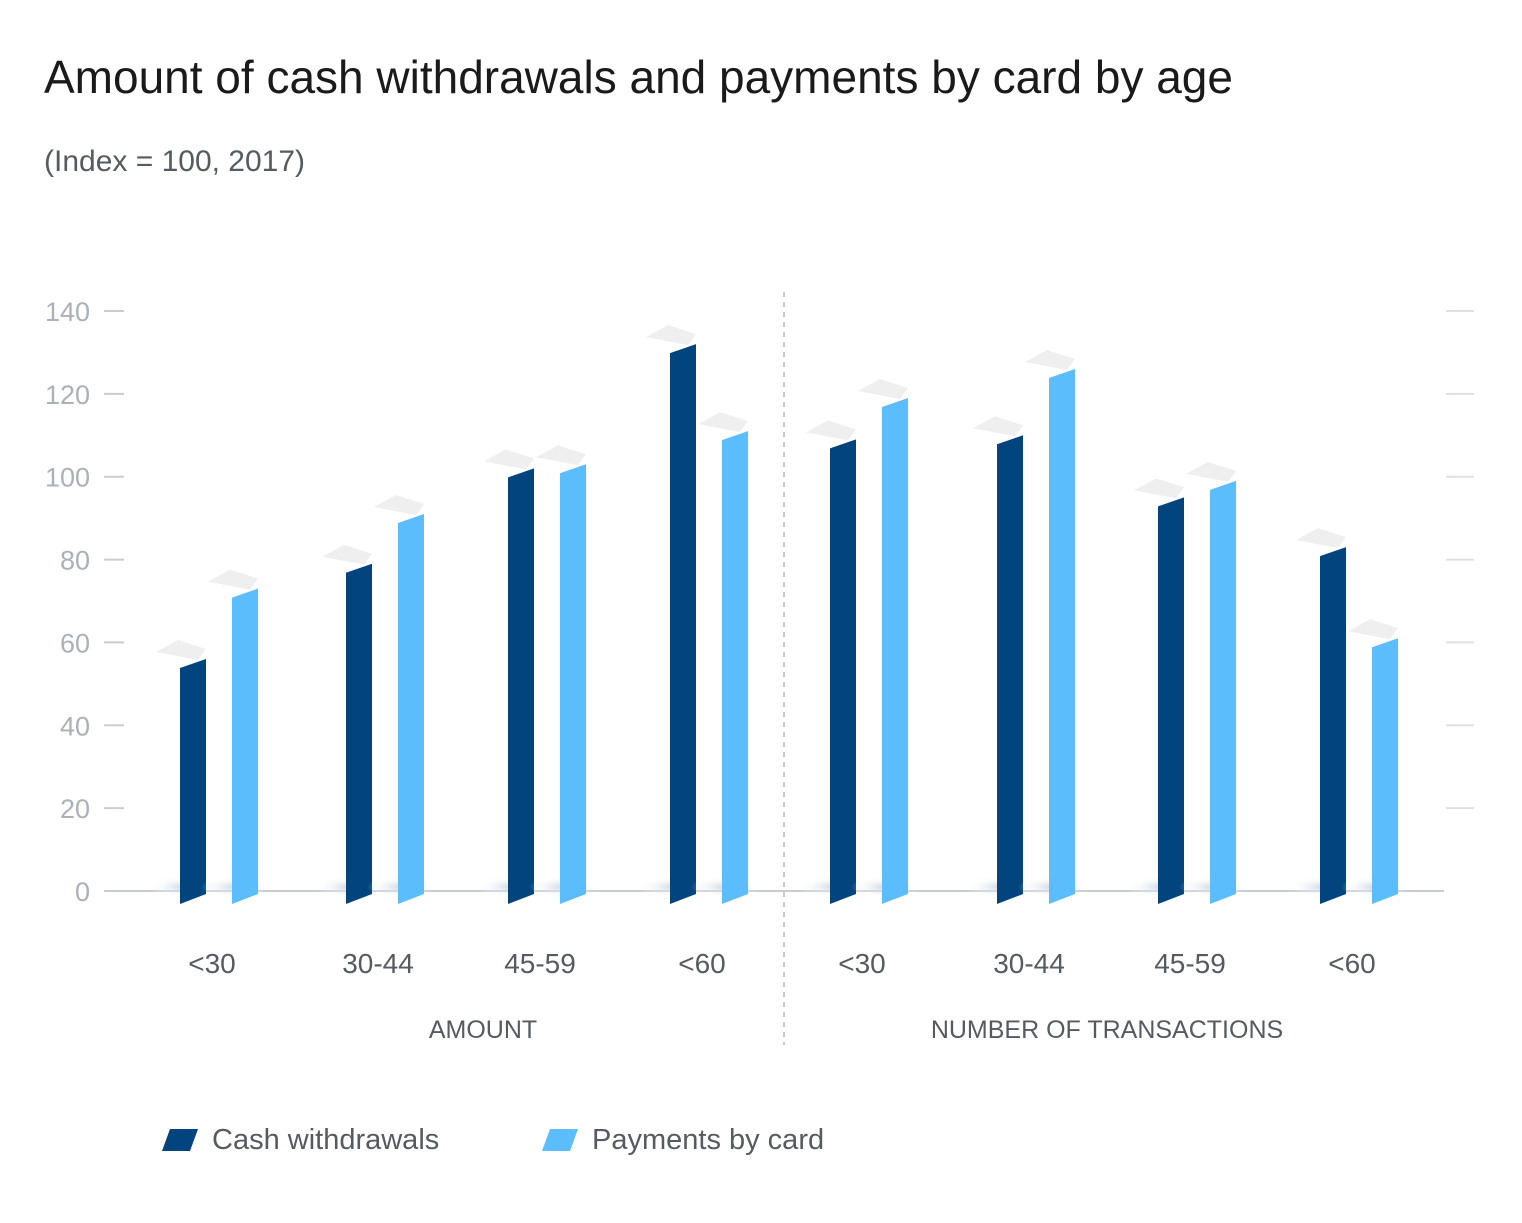  What do you see at coordinates (483, 1030) in the screenshot?
I see `x-group-label: AMOUNT` at bounding box center [483, 1030].